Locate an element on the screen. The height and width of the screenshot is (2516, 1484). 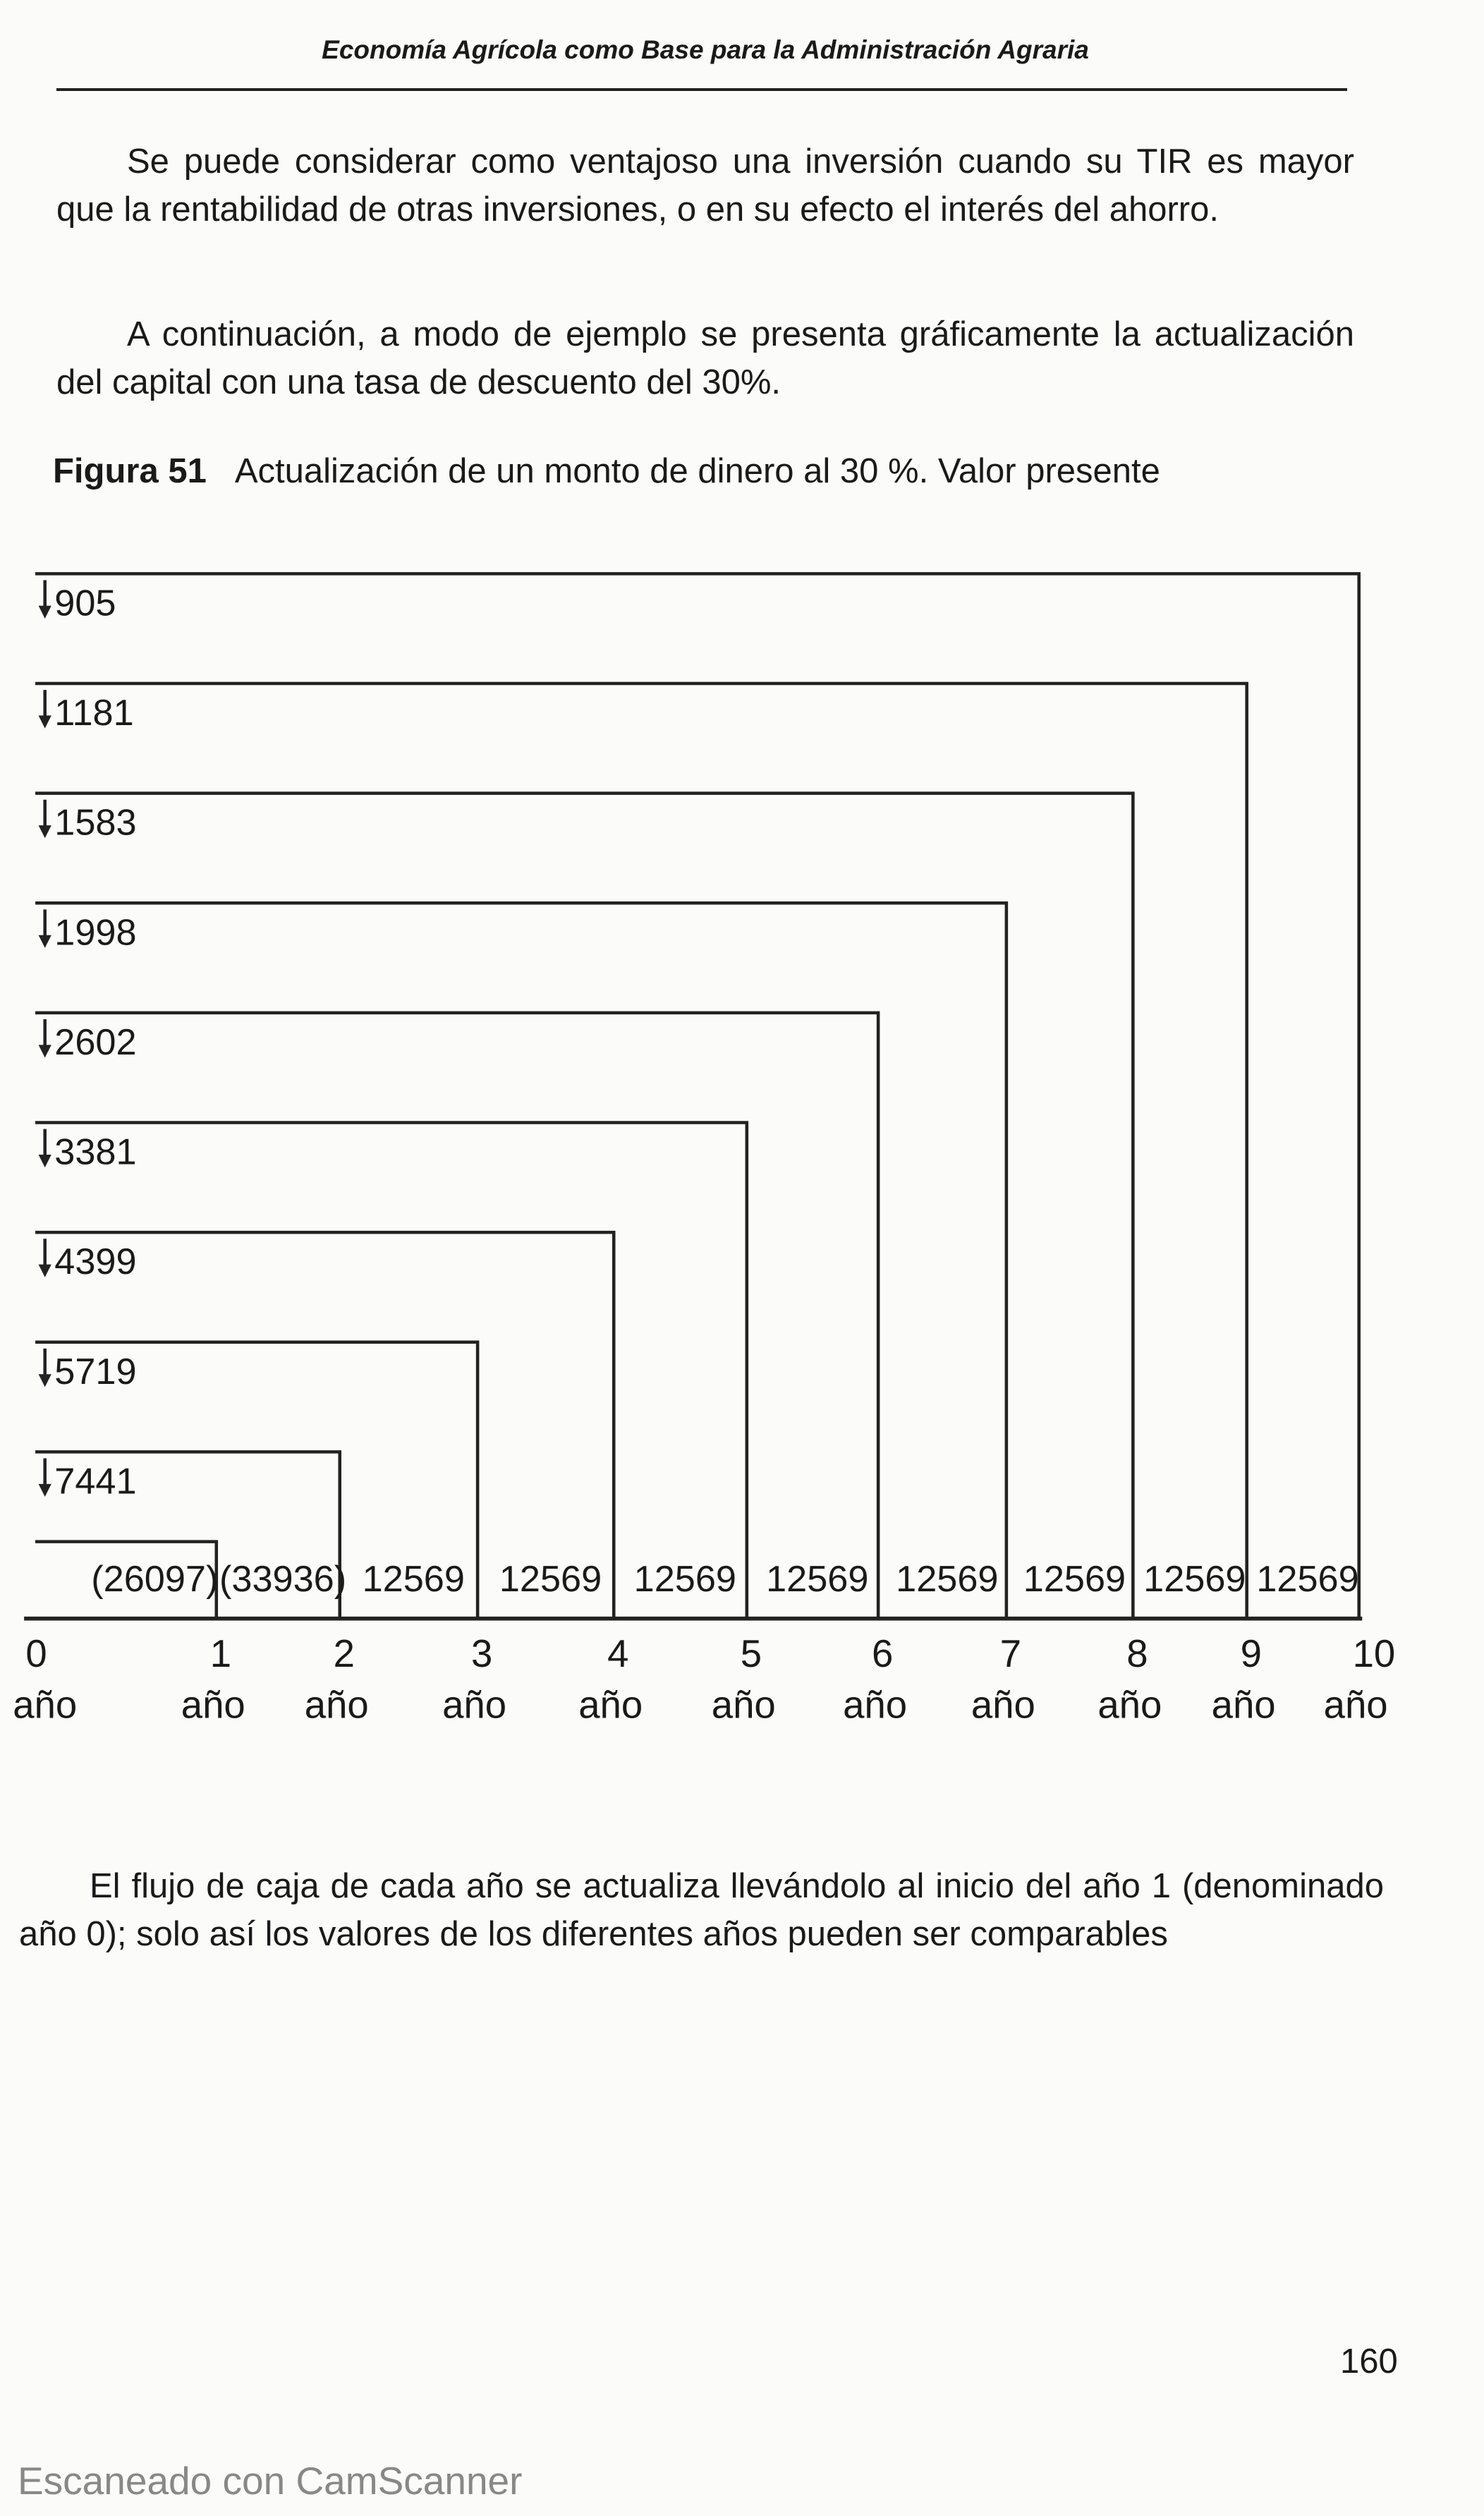
year-number: 10 is located at coordinates (1374, 1653).